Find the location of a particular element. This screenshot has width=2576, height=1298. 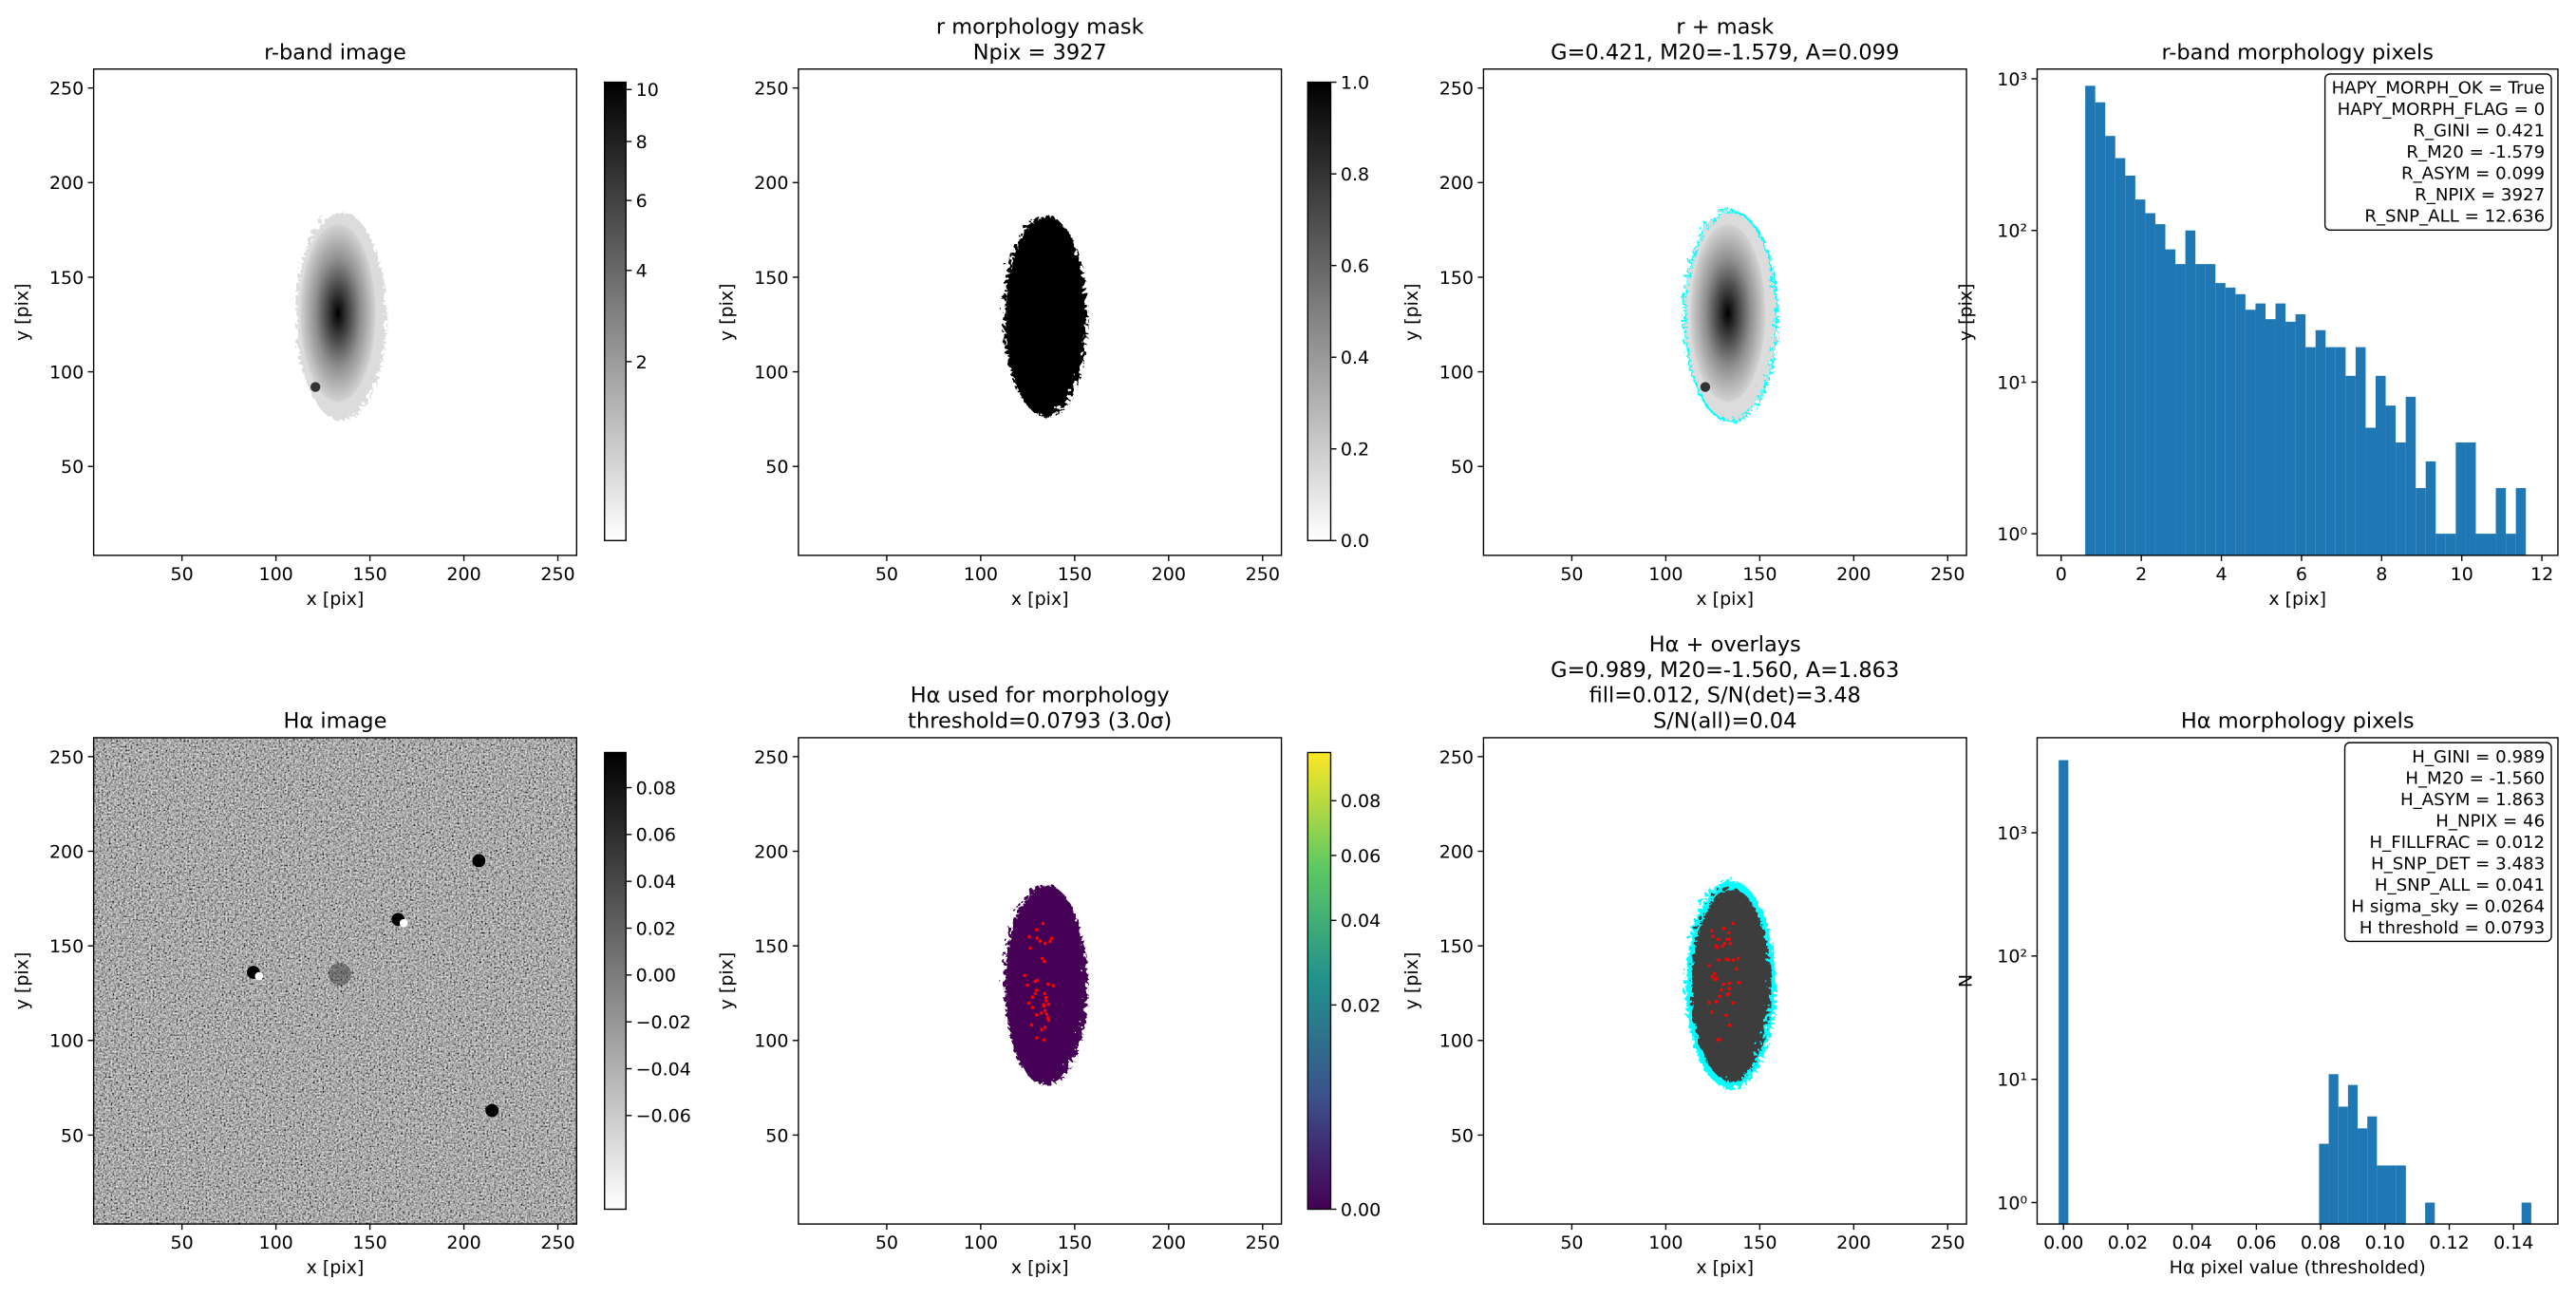

annotation-line: H_NPIX = 46 is located at coordinates (2490, 821).